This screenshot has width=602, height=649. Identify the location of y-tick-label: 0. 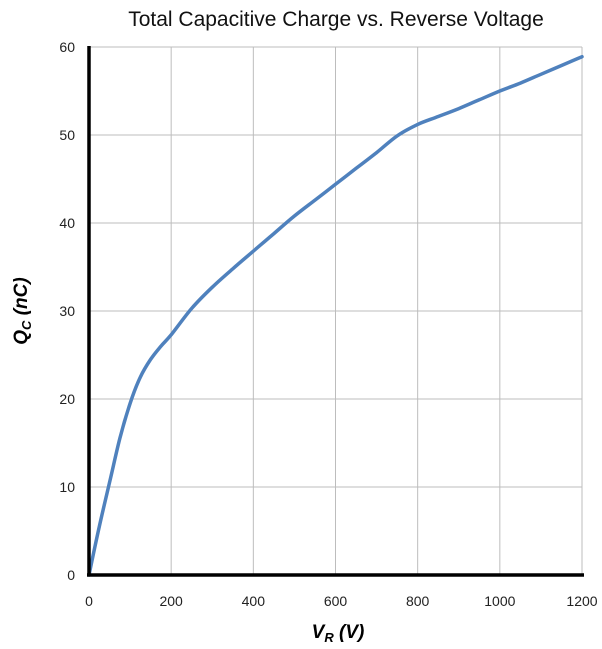
(71, 575).